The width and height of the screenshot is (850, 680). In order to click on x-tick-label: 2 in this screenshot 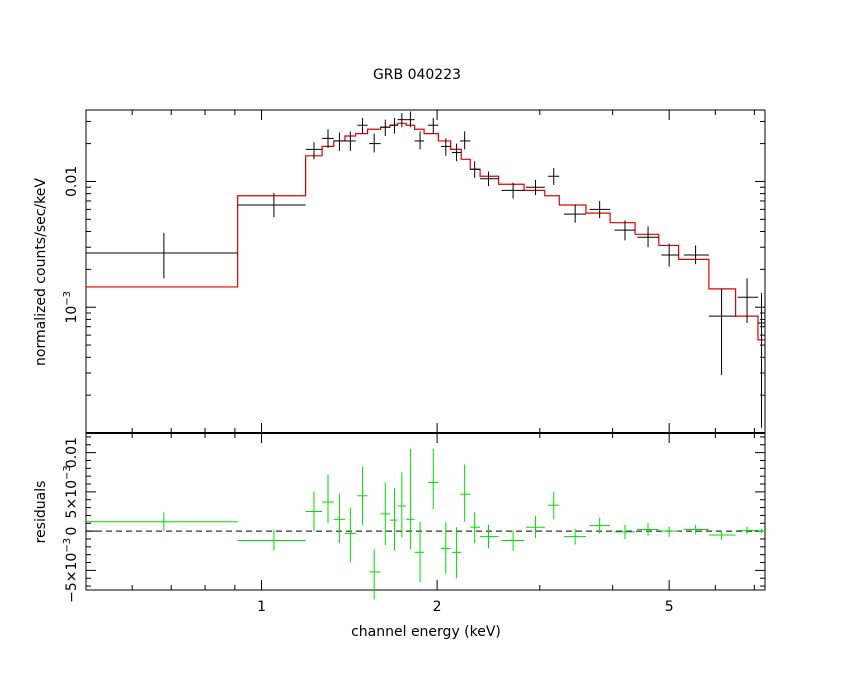, I will do `click(437, 607)`.